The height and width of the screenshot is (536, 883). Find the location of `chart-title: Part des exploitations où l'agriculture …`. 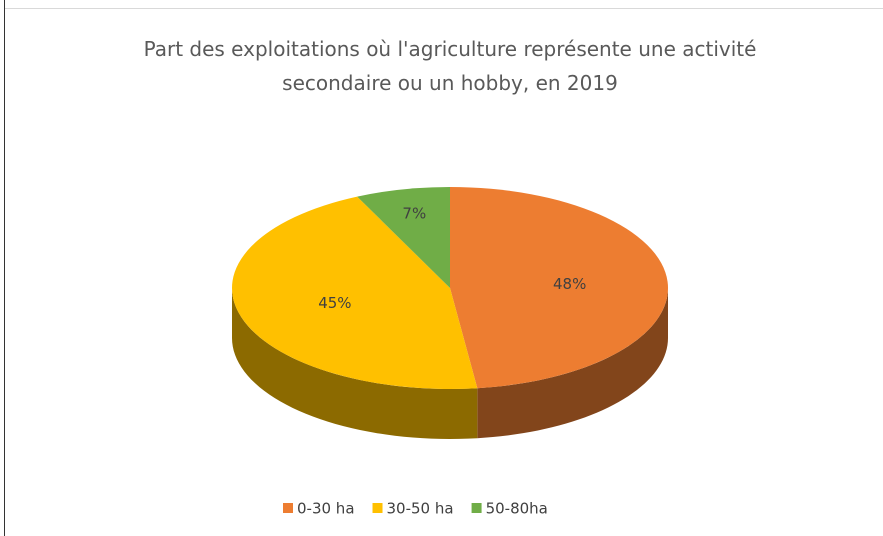

chart-title: Part des exploitations où l'agriculture … is located at coordinates (450, 66).